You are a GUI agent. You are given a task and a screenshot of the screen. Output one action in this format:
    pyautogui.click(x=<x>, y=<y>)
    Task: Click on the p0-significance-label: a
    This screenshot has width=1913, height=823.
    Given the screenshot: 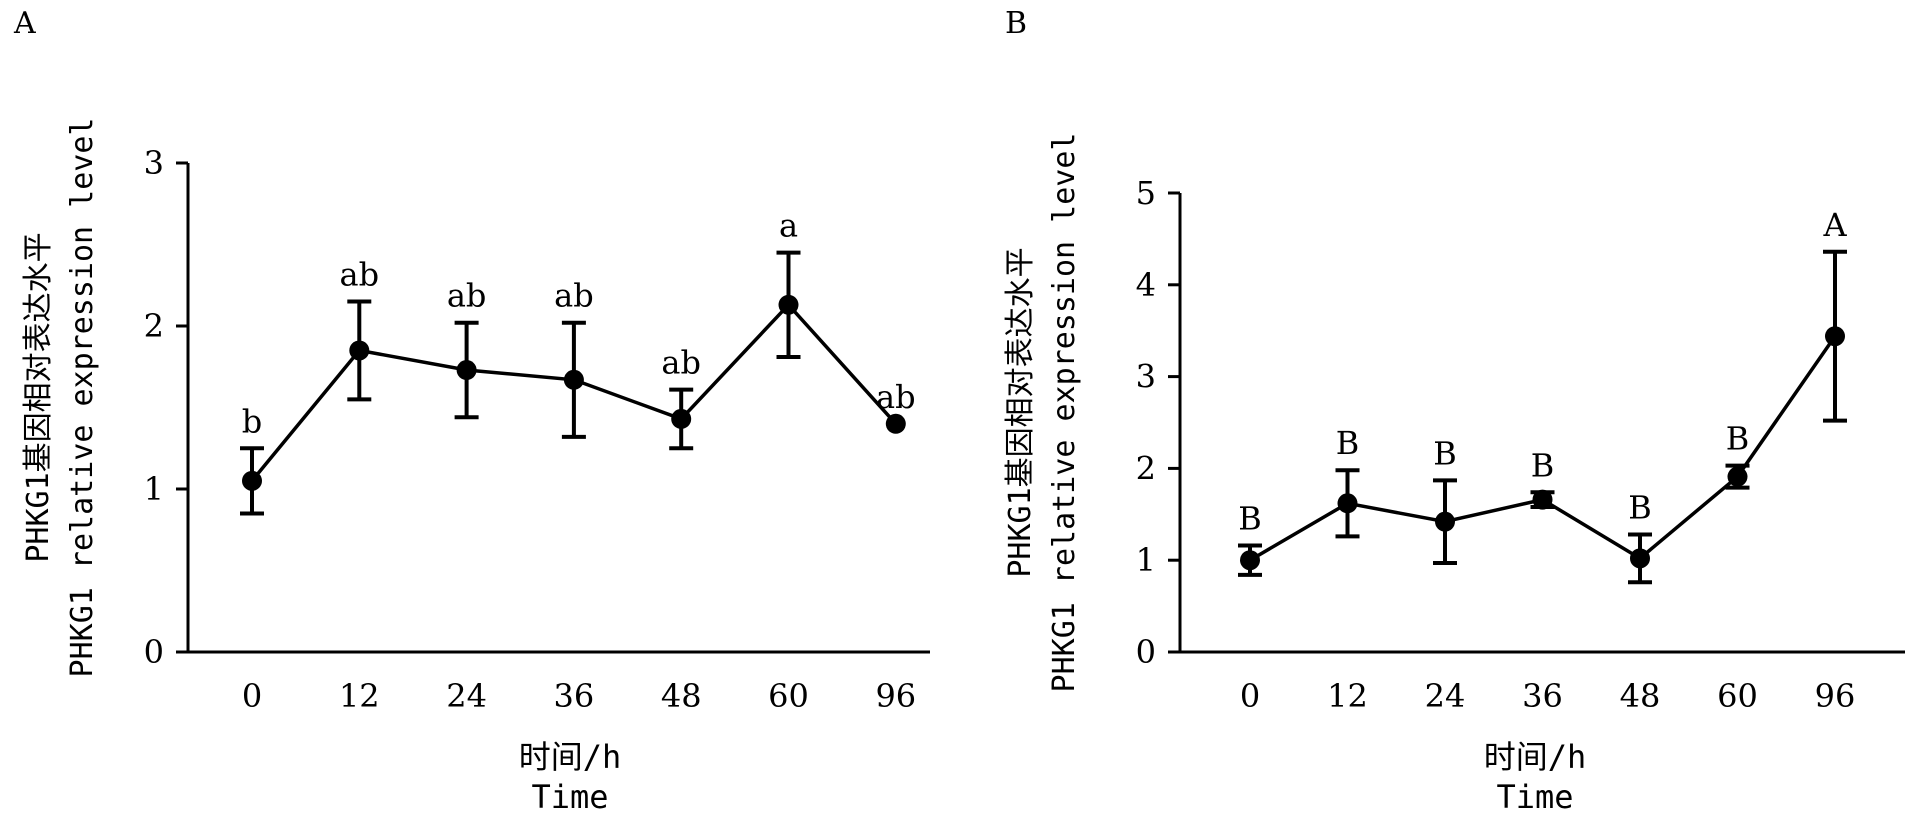 What is the action you would take?
    pyautogui.click(x=788, y=226)
    